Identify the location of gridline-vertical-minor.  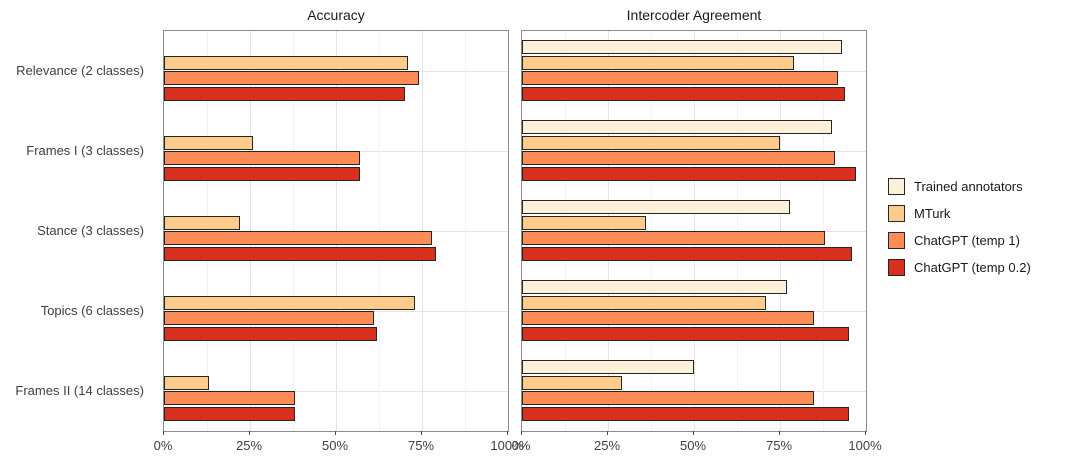
(465, 231).